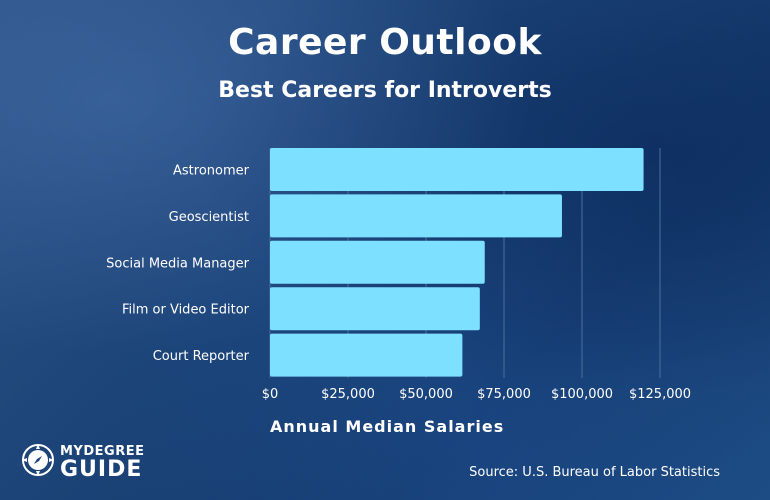  Describe the element at coordinates (201, 356) in the screenshot. I see `category-label: Court Reporter` at that location.